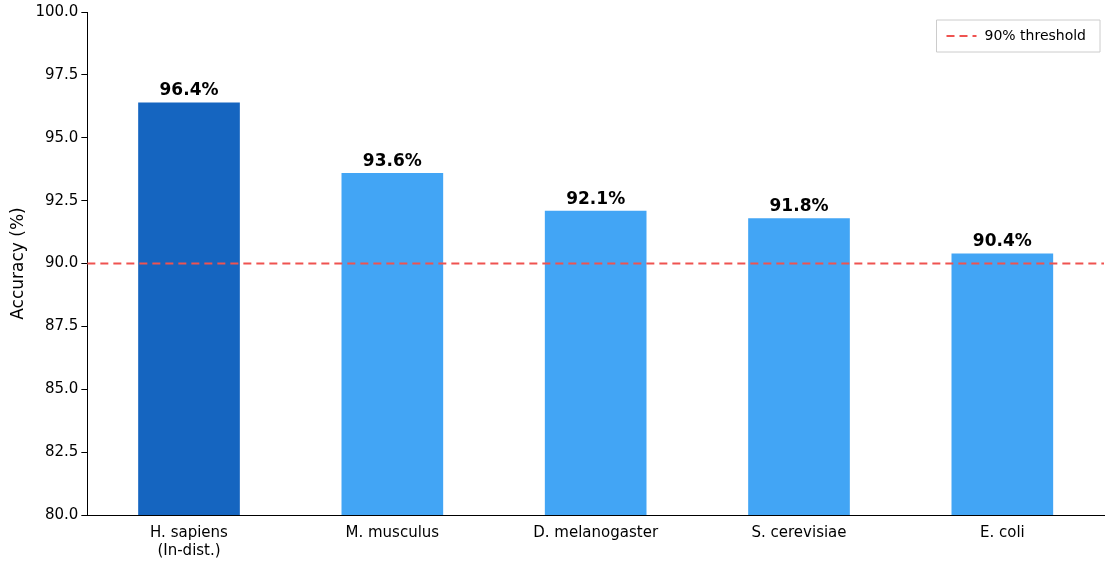 The image size is (1106, 567). What do you see at coordinates (1002, 240) in the screenshot?
I see `data-label: 90.4%` at bounding box center [1002, 240].